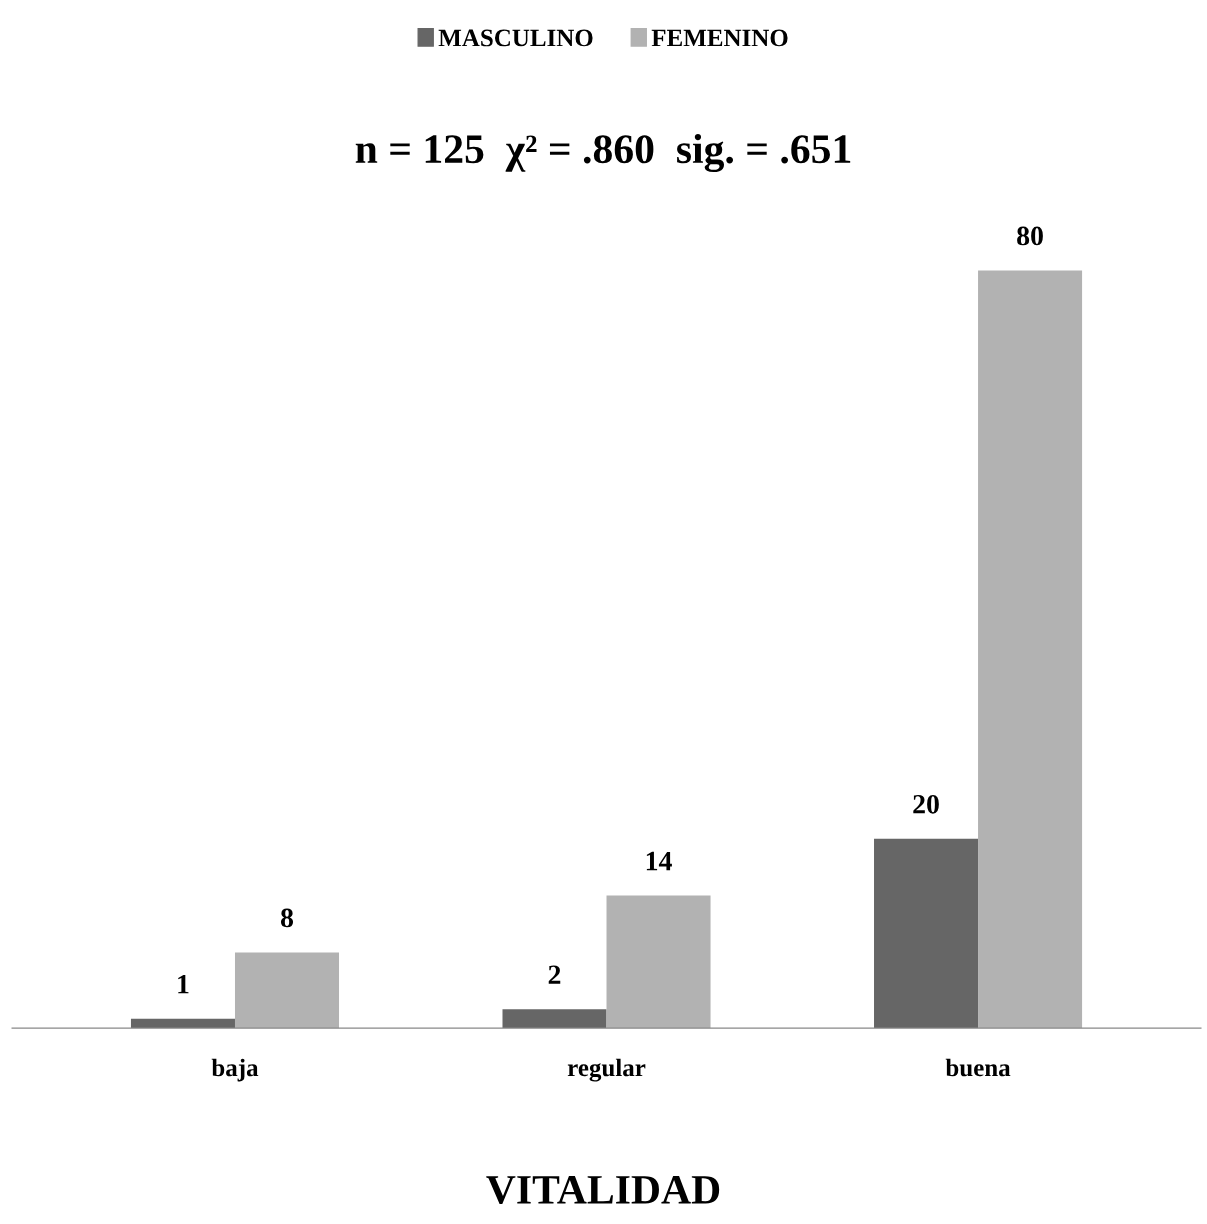 This screenshot has width=1207, height=1224. What do you see at coordinates (603, 1190) in the screenshot?
I see `x-axis-title: VITALIDAD` at bounding box center [603, 1190].